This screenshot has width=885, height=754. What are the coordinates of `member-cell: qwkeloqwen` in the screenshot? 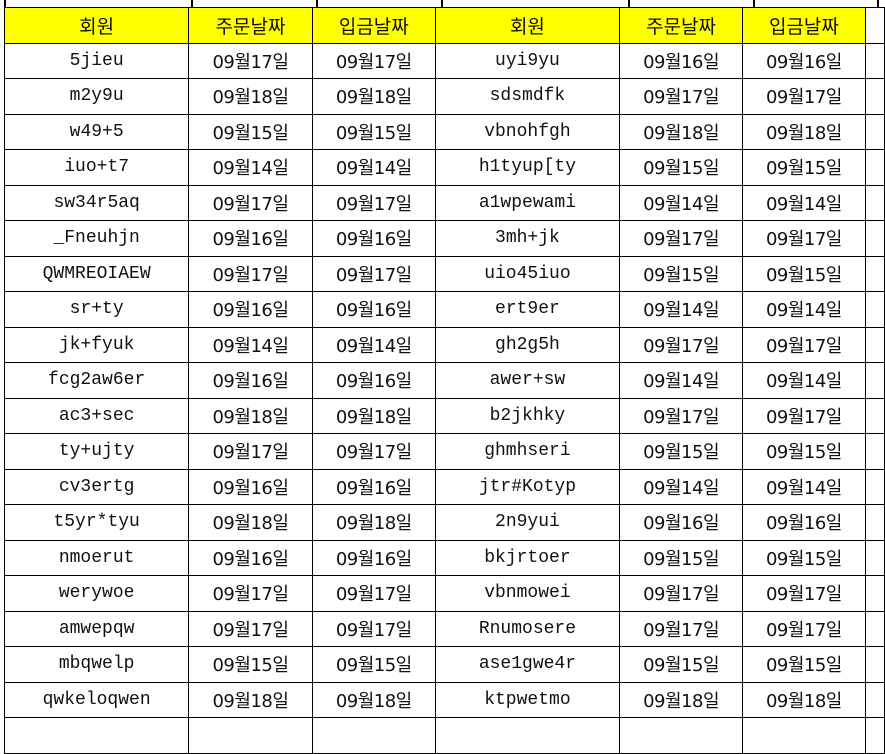 It's located at (96, 699).